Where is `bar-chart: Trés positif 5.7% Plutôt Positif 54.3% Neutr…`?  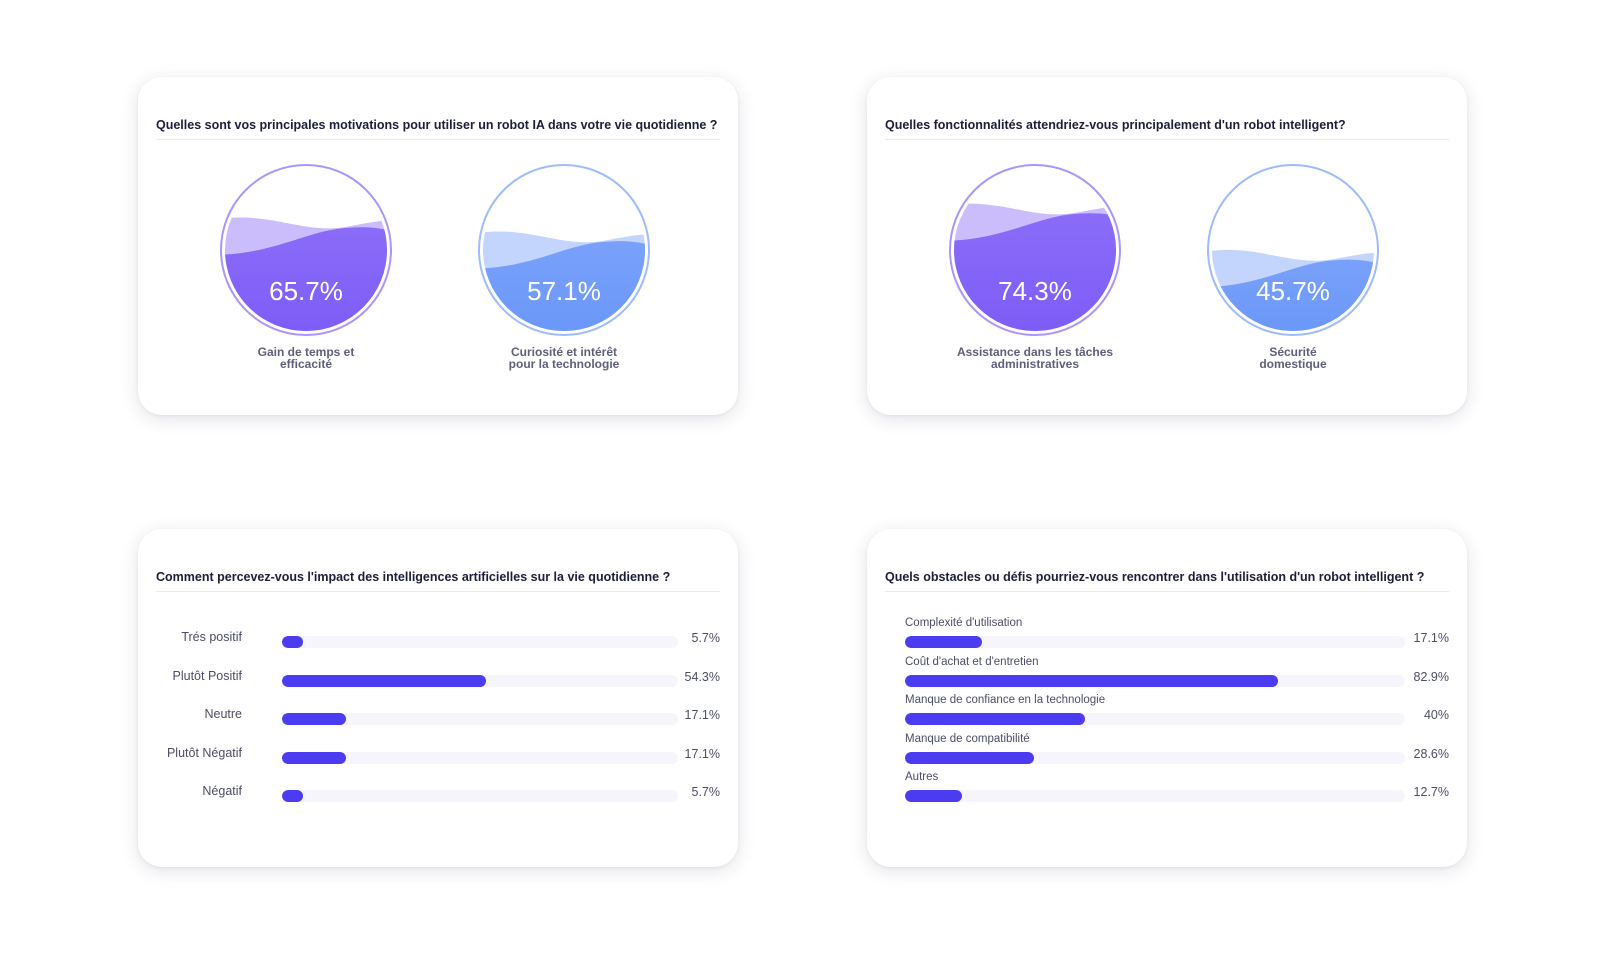
bar-chart: Trés positif 5.7% Plutôt Positif 54.3% Neutr… is located at coordinates (438, 729).